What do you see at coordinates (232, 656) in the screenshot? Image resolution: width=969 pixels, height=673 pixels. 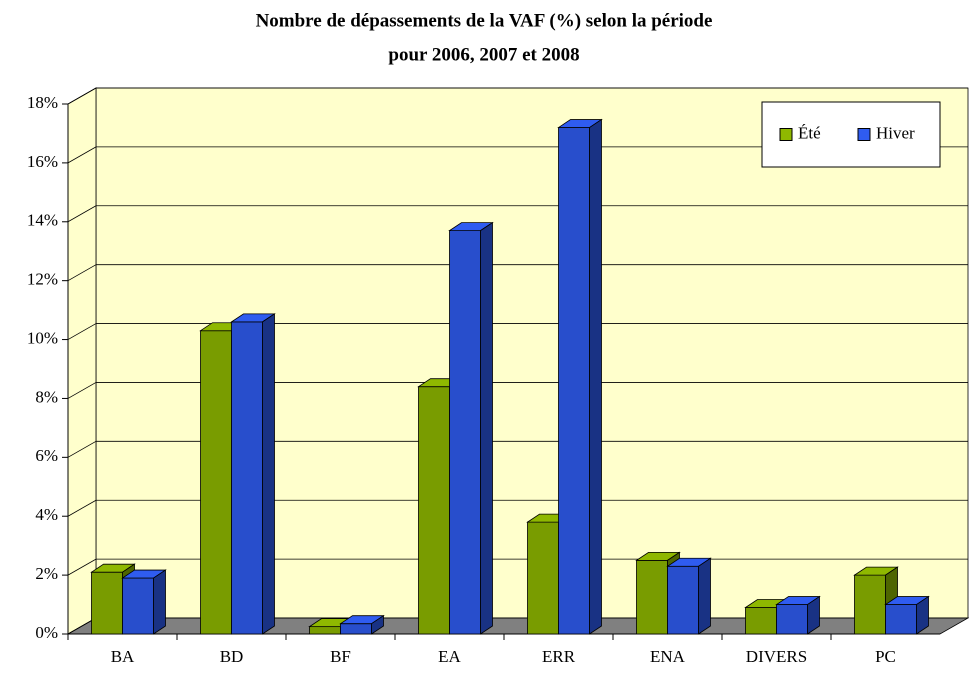 I see `x-tick-label: BD` at bounding box center [232, 656].